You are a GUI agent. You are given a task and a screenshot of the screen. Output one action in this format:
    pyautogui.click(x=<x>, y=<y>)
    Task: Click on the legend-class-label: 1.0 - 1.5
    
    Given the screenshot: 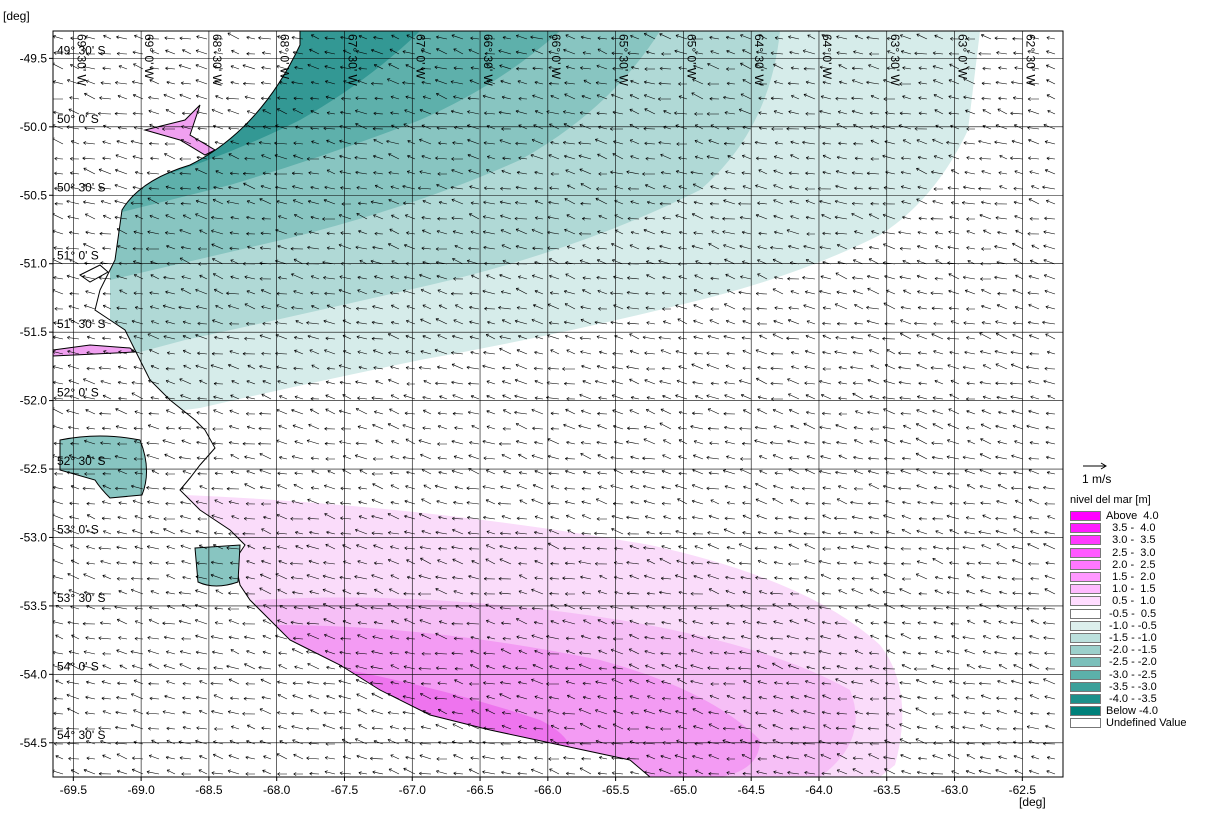 What is the action you would take?
    pyautogui.click(x=1131, y=589)
    